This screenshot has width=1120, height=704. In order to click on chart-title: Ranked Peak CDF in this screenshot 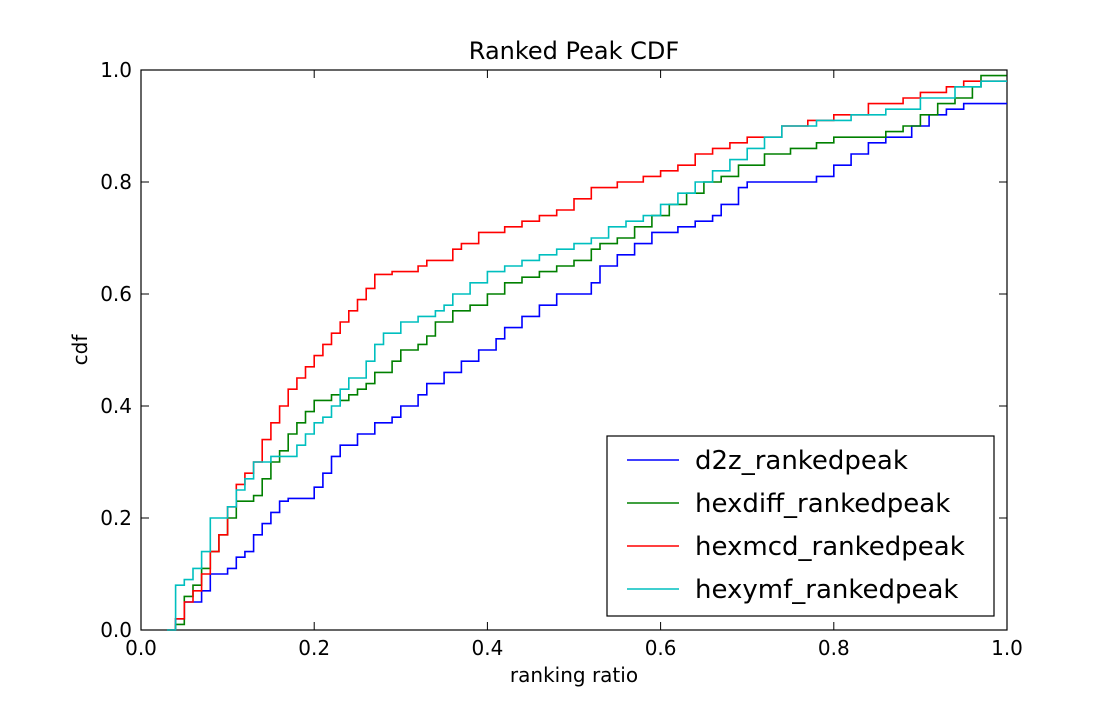, I will do `click(574, 51)`.